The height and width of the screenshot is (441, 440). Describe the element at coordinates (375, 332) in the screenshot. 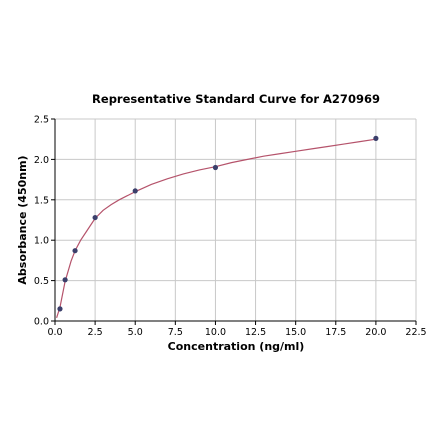

I see `x-tick-label: 20.0` at that location.